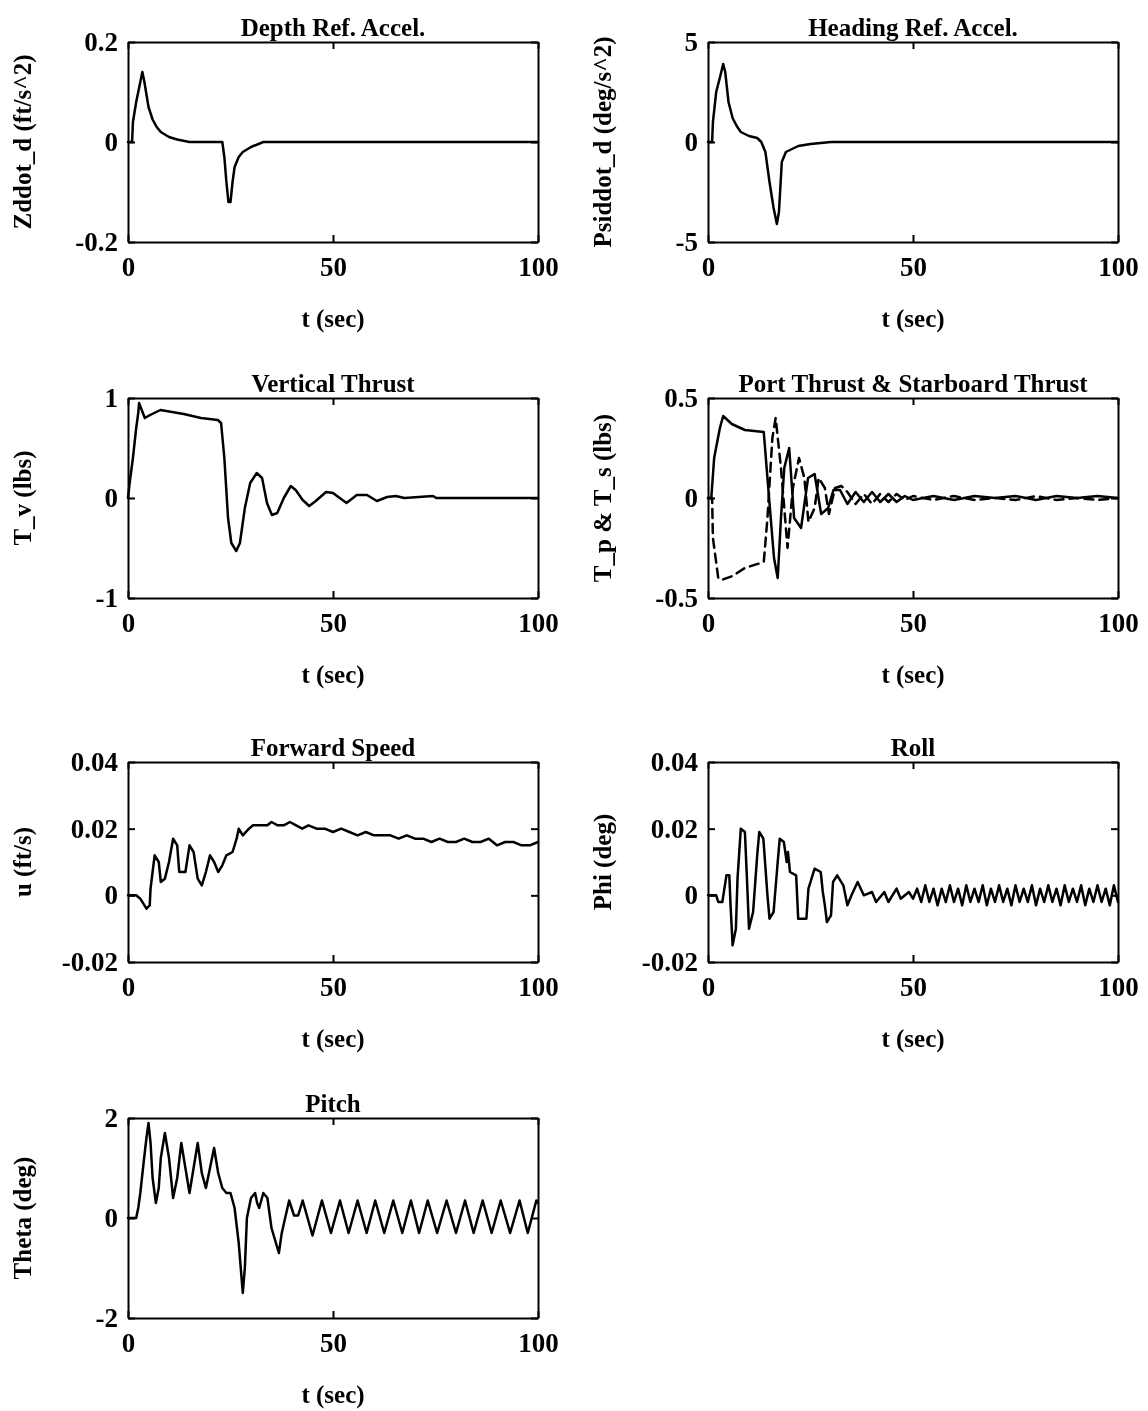 The width and height of the screenshot is (1148, 1411). What do you see at coordinates (333, 383) in the screenshot?
I see `chart-title: Vertical Thrust` at bounding box center [333, 383].